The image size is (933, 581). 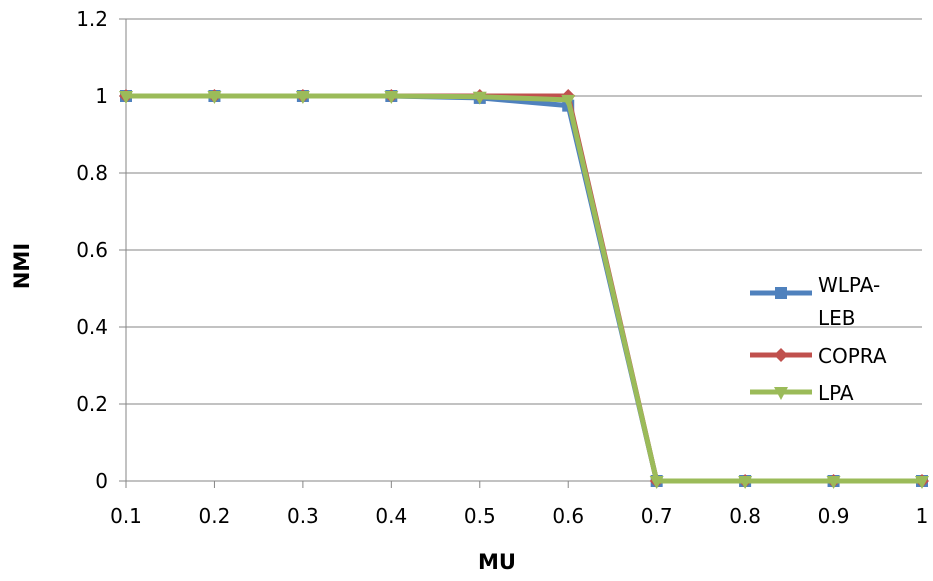 What do you see at coordinates (568, 516) in the screenshot?
I see `x-tick-label: 0.6` at bounding box center [568, 516].